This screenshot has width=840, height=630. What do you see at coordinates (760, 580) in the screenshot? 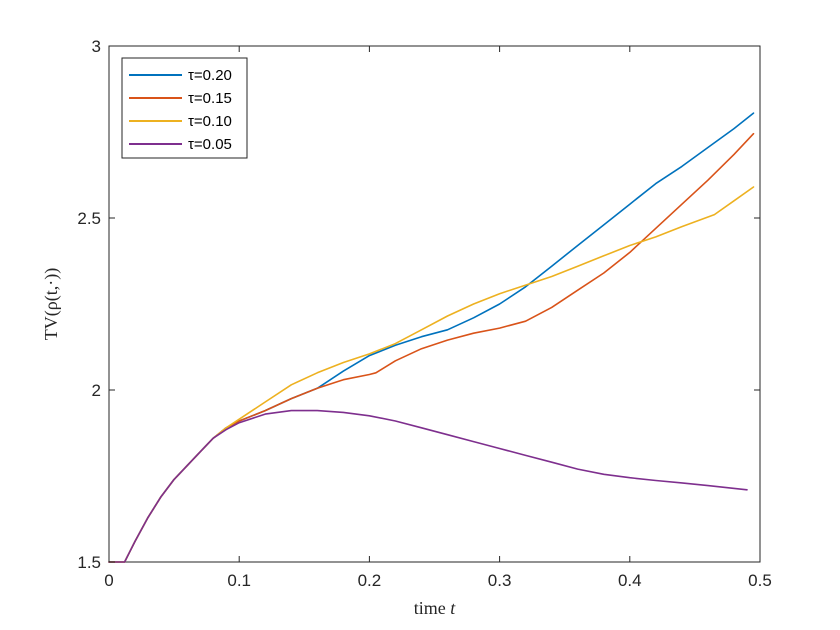
I see `x-tick-label: 0.5` at bounding box center [760, 580].